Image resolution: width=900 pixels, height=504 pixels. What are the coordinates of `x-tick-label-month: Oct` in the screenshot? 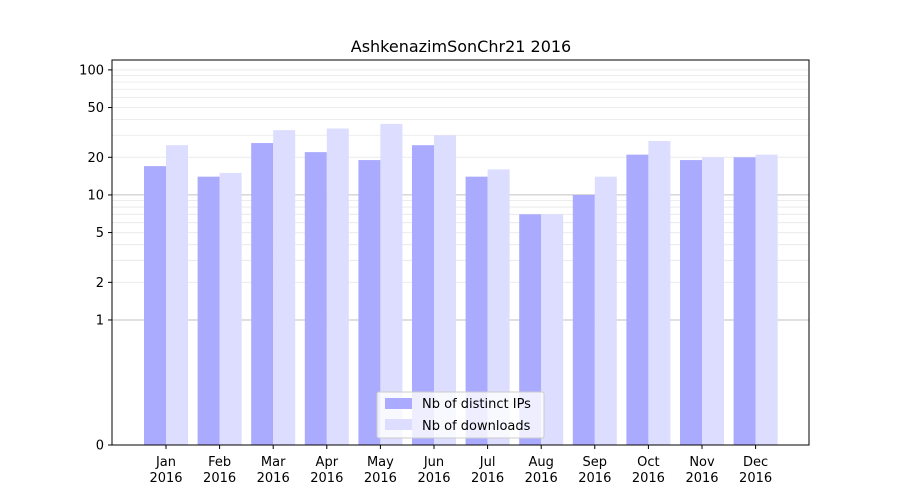 It's located at (648, 462).